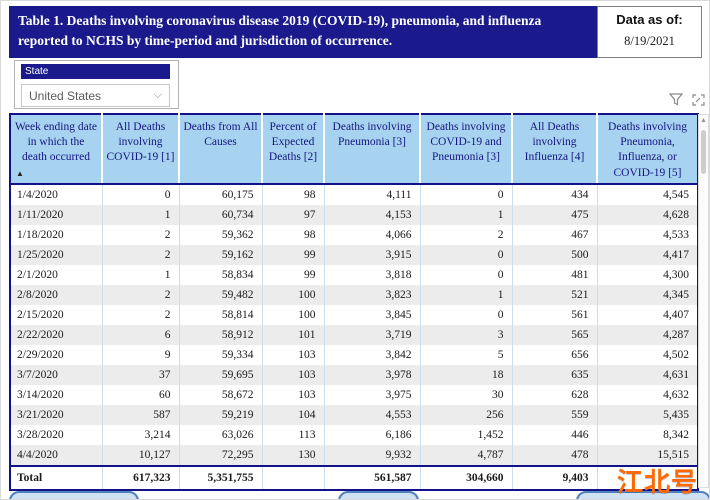 This screenshot has height=500, width=710. I want to click on filter-icon, so click(676, 99).